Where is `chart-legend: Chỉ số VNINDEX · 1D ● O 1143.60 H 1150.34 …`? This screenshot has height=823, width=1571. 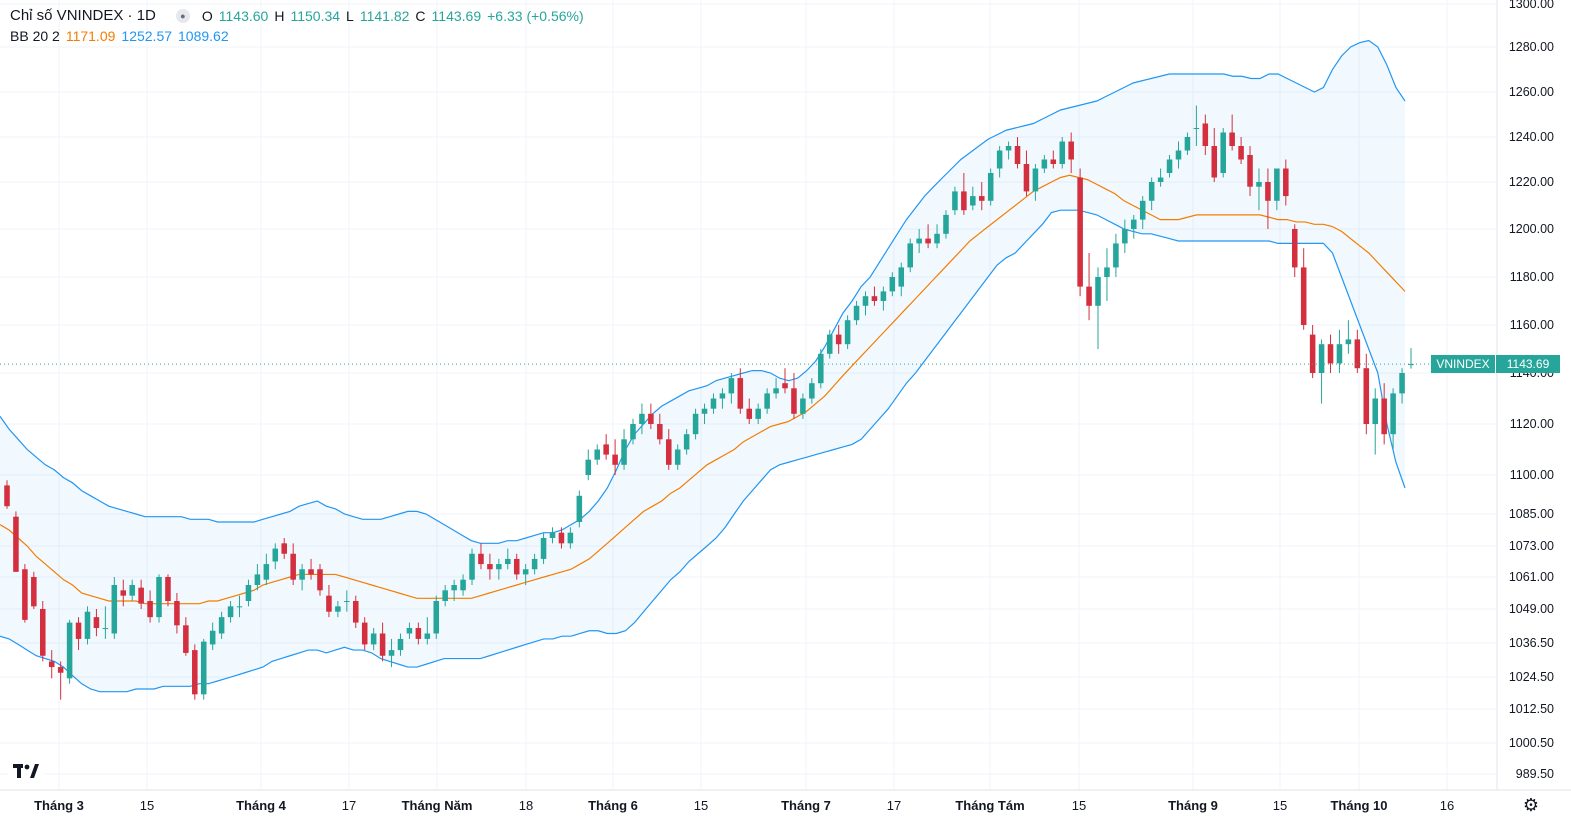
chart-legend: Chỉ số VNINDEX · 1D ● O 1143.60 H 1150.34 … is located at coordinates (297, 26).